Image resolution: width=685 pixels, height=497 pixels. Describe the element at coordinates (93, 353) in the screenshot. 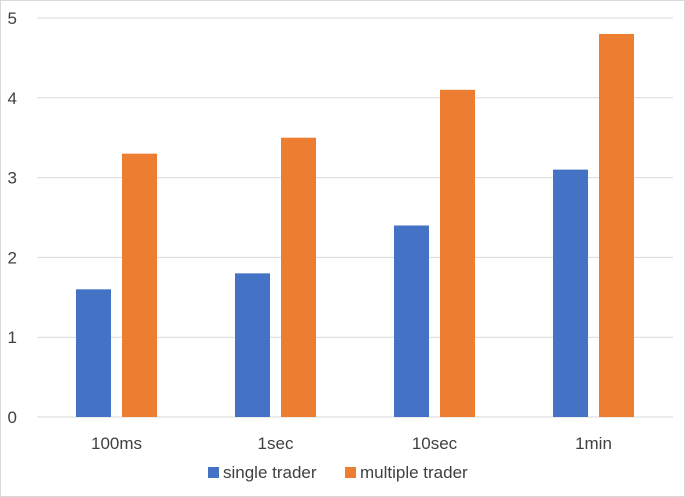

I see `bar-single-trader-100ms` at that location.